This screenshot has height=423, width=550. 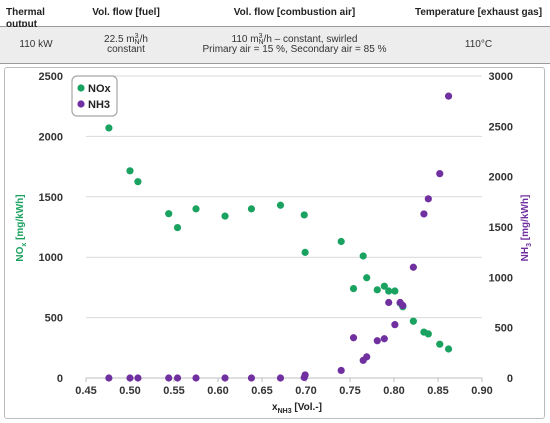 What do you see at coordinates (294, 49) in the screenshot?
I see `air-split-value: Primary air = 15 %, Secondary air = 85 %` at bounding box center [294, 49].